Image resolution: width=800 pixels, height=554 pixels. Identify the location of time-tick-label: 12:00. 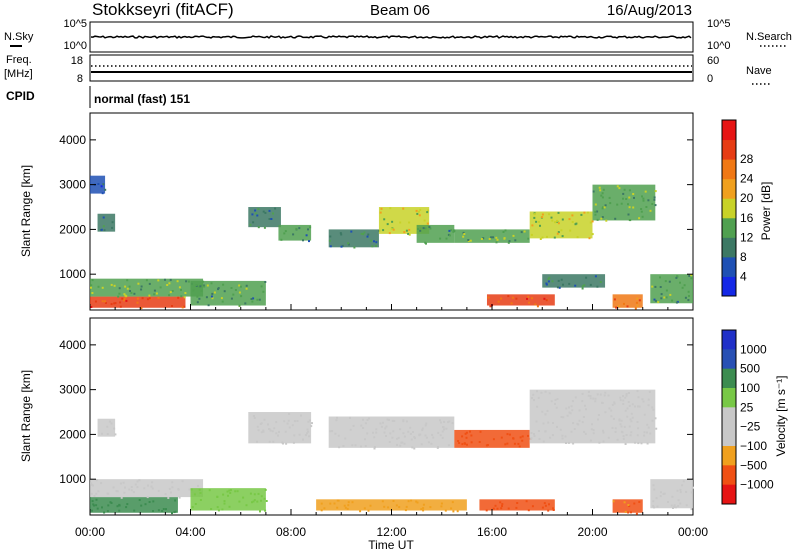
(391, 532).